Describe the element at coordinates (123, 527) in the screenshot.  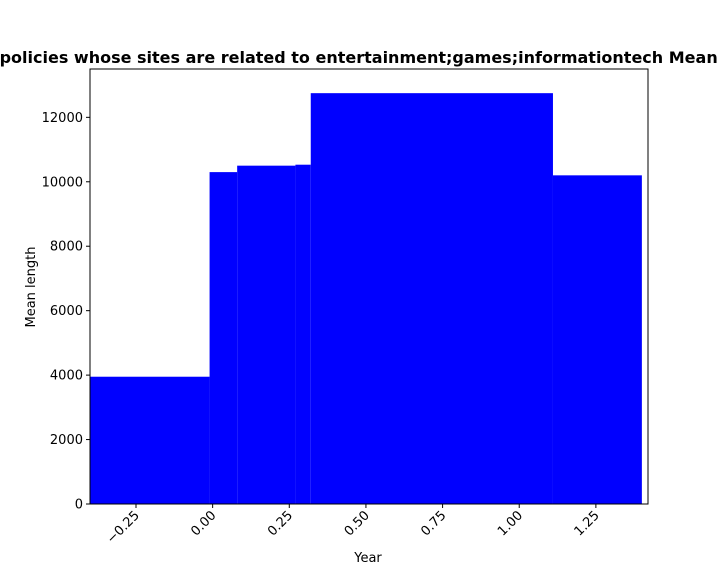
I see `x-tick-label: −0.25` at that location.